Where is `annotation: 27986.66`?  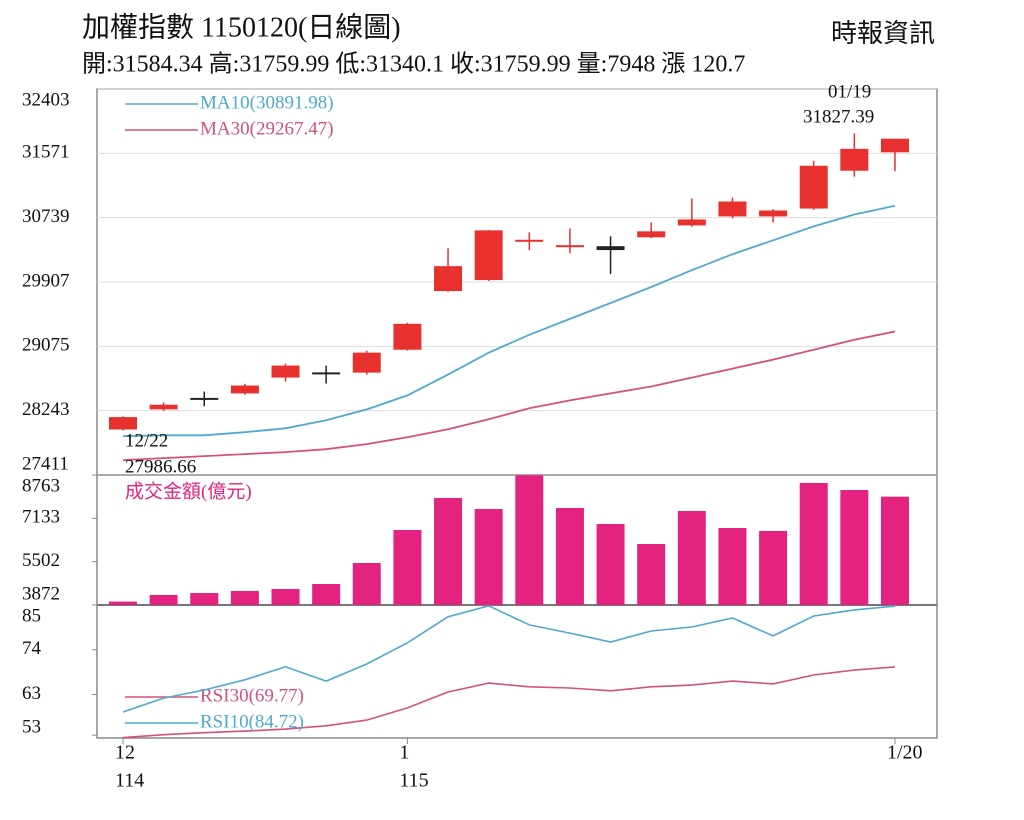 annotation: 27986.66 is located at coordinates (160, 466).